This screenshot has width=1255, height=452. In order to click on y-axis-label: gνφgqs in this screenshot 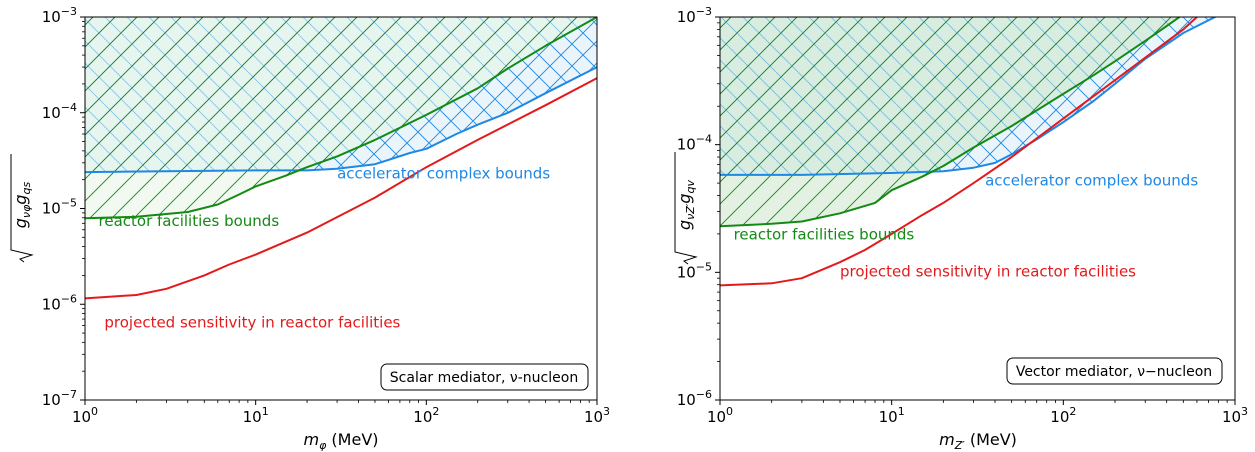, I will do `click(22, 208)`.